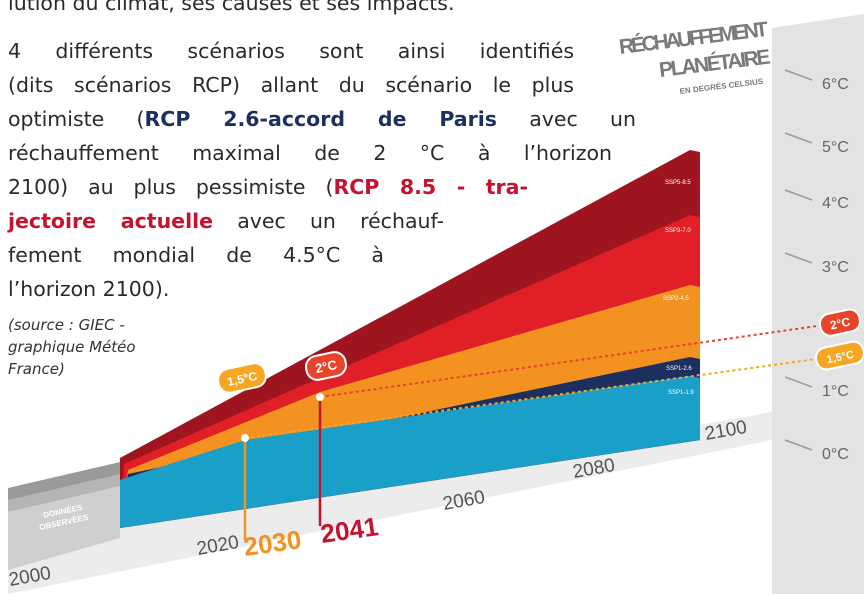 Image resolution: width=864 pixels, height=594 pixels. I want to click on axis, so click(798, 260).